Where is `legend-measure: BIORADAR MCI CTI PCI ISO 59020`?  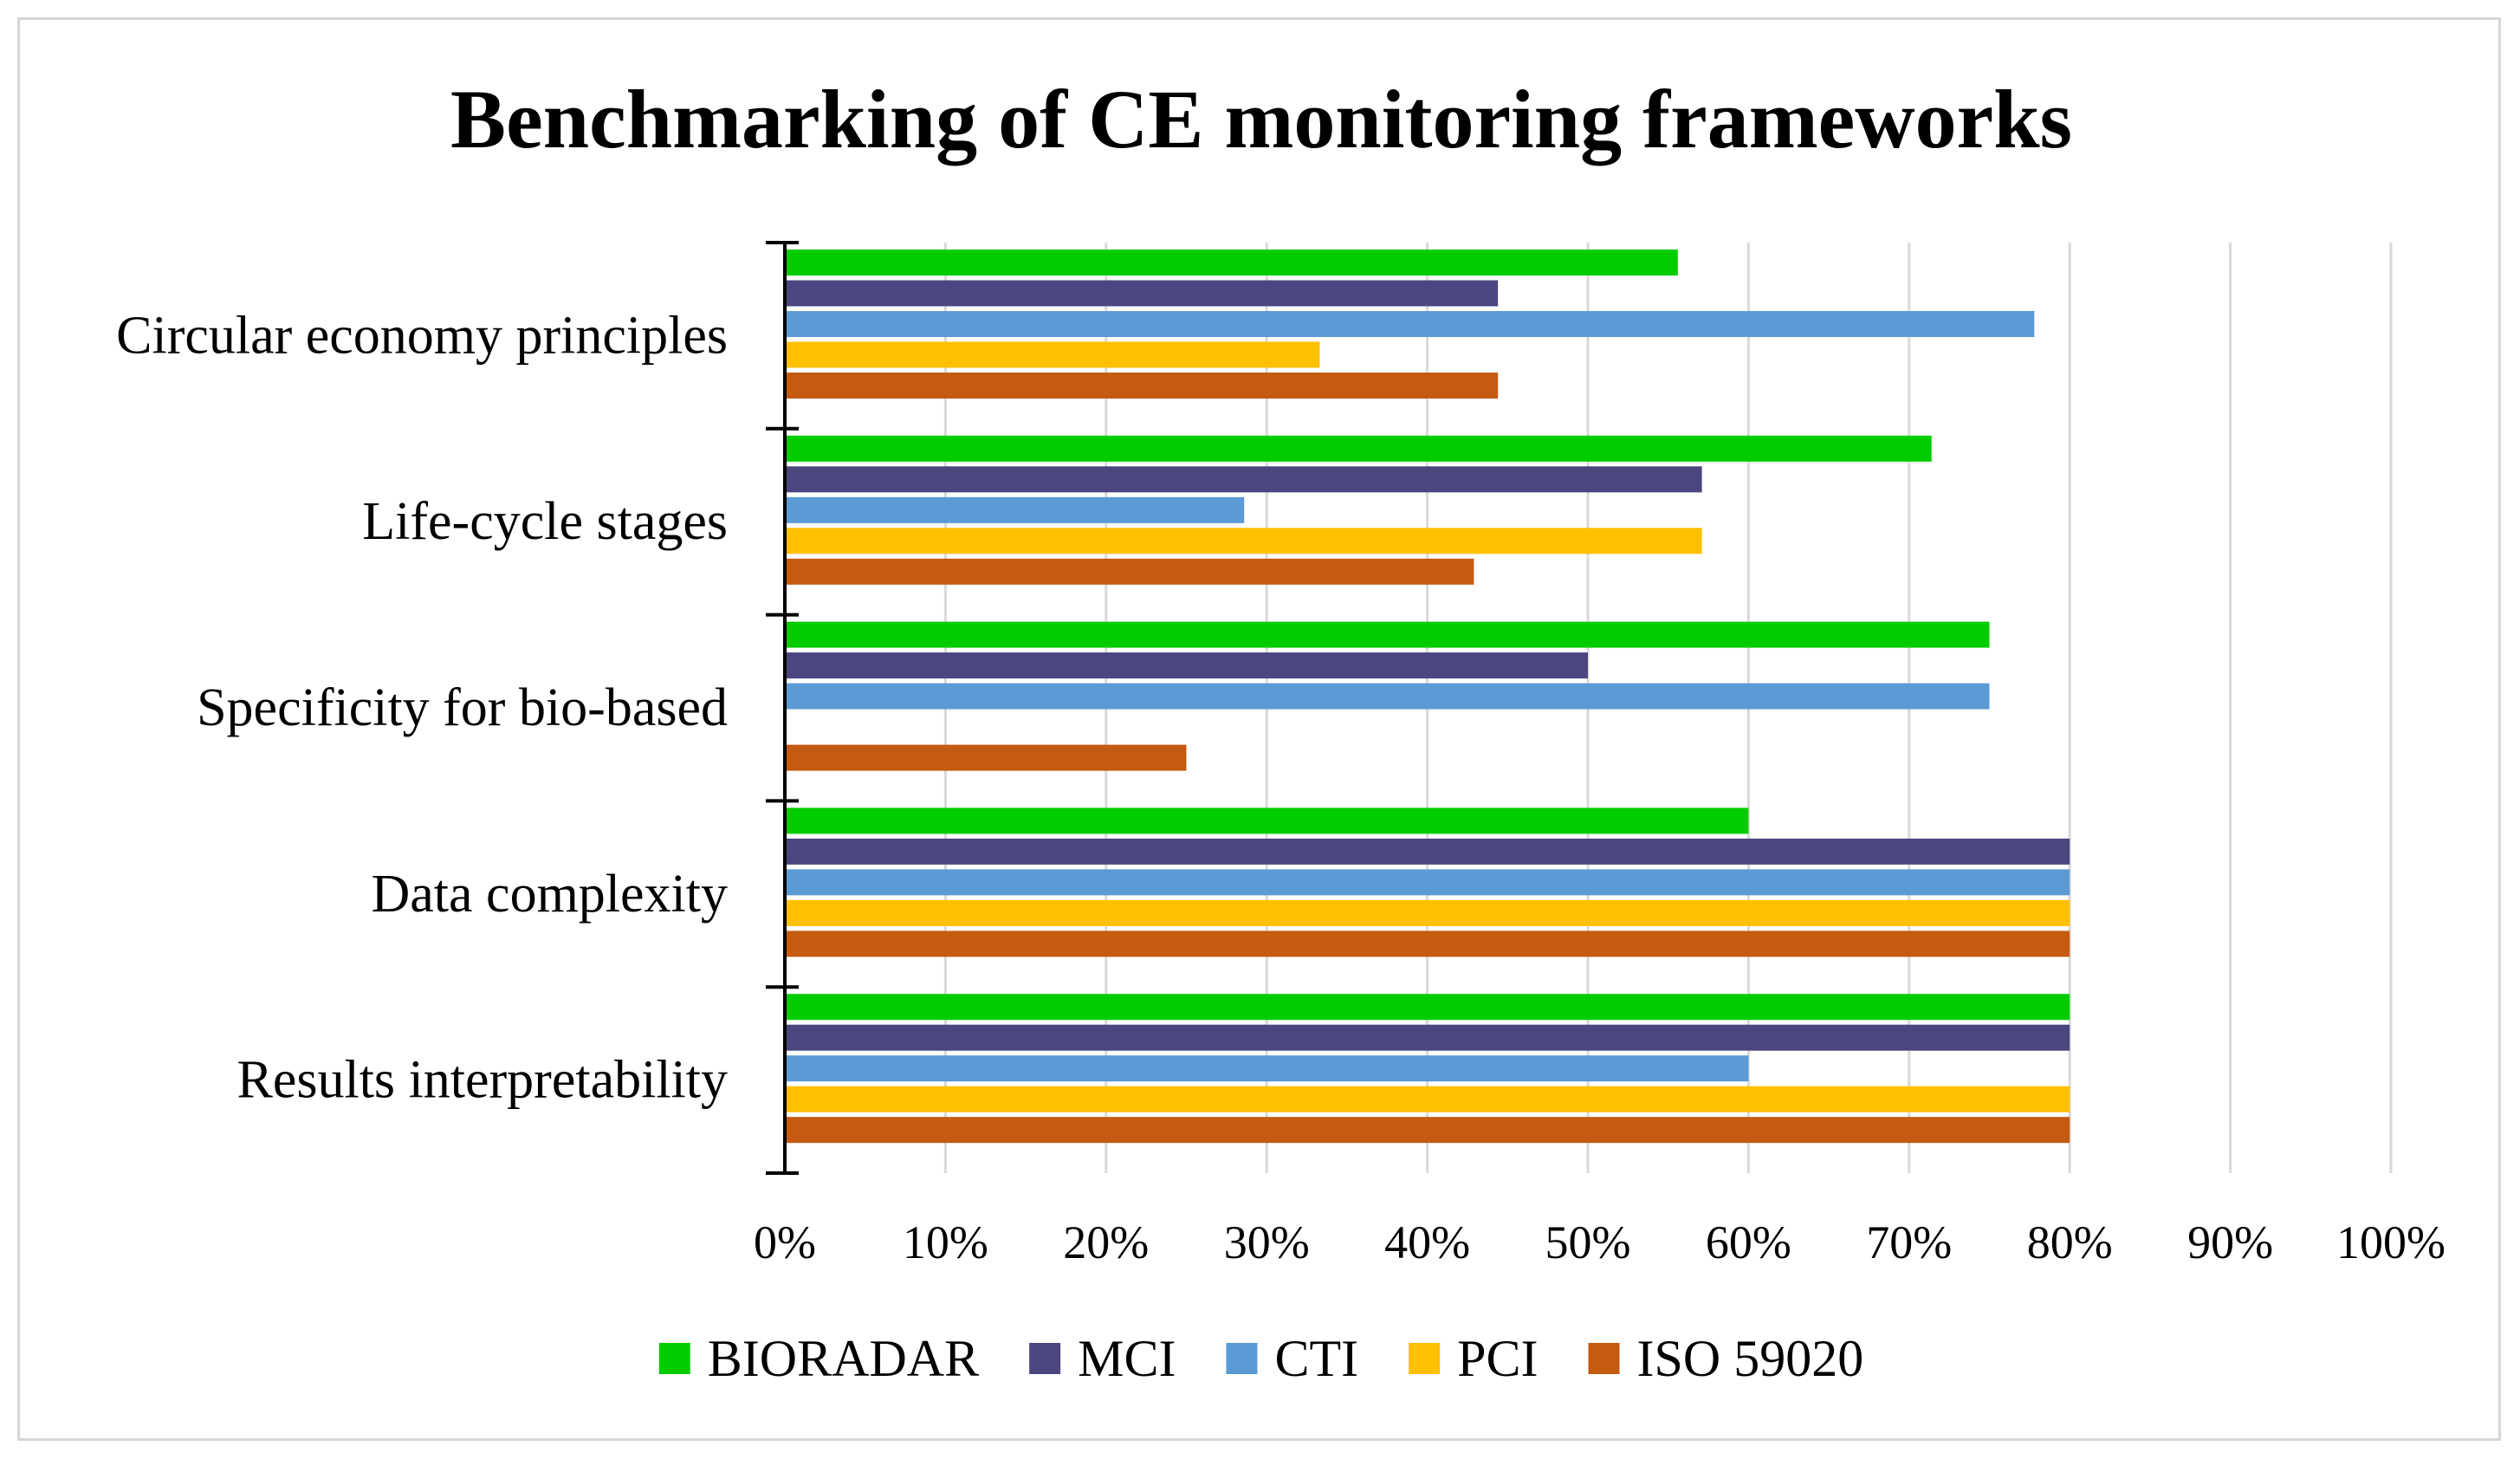 legend-measure: BIORADAR MCI CTI PCI ISO 59020 is located at coordinates (1261, 1358).